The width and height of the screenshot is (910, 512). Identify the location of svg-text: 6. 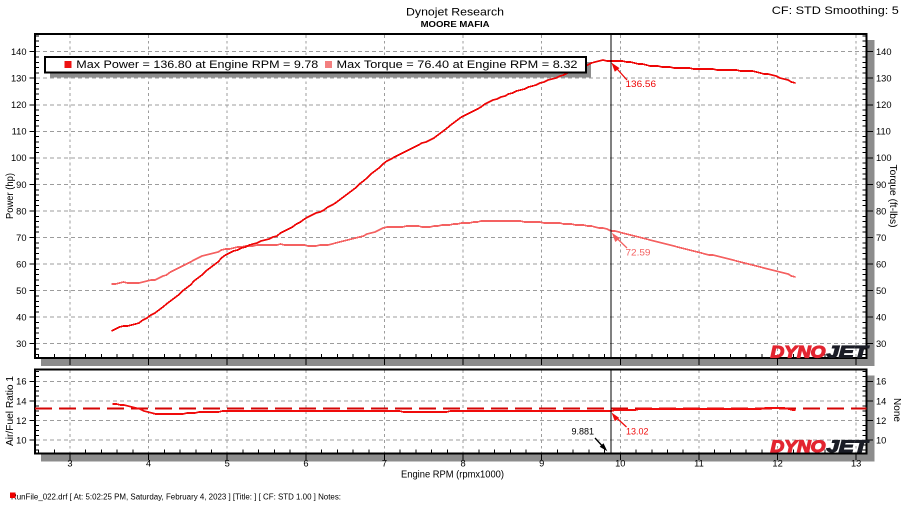
(305, 463).